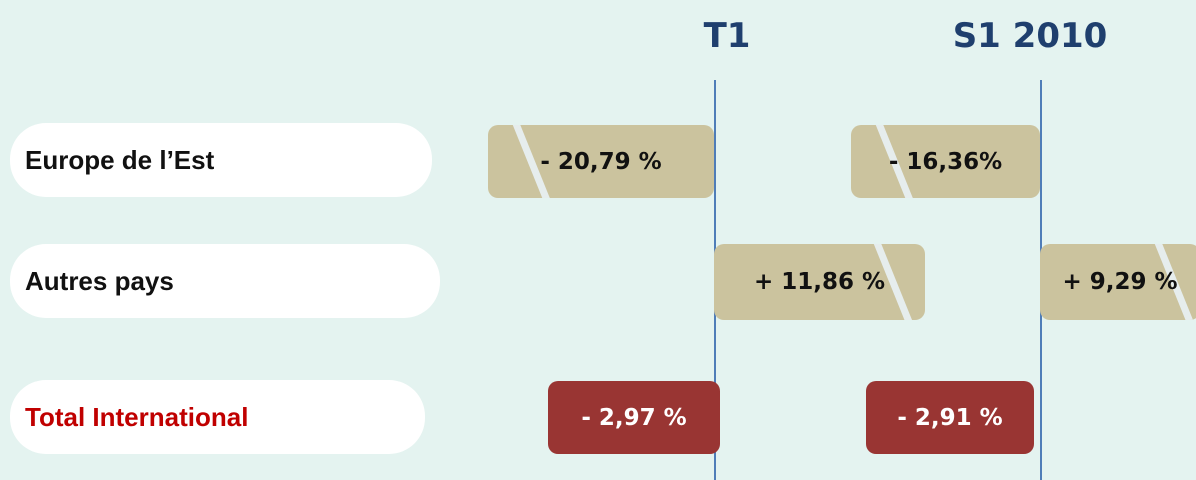 This screenshot has height=480, width=1196. I want to click on value-box: - 16,36%, so click(945, 161).